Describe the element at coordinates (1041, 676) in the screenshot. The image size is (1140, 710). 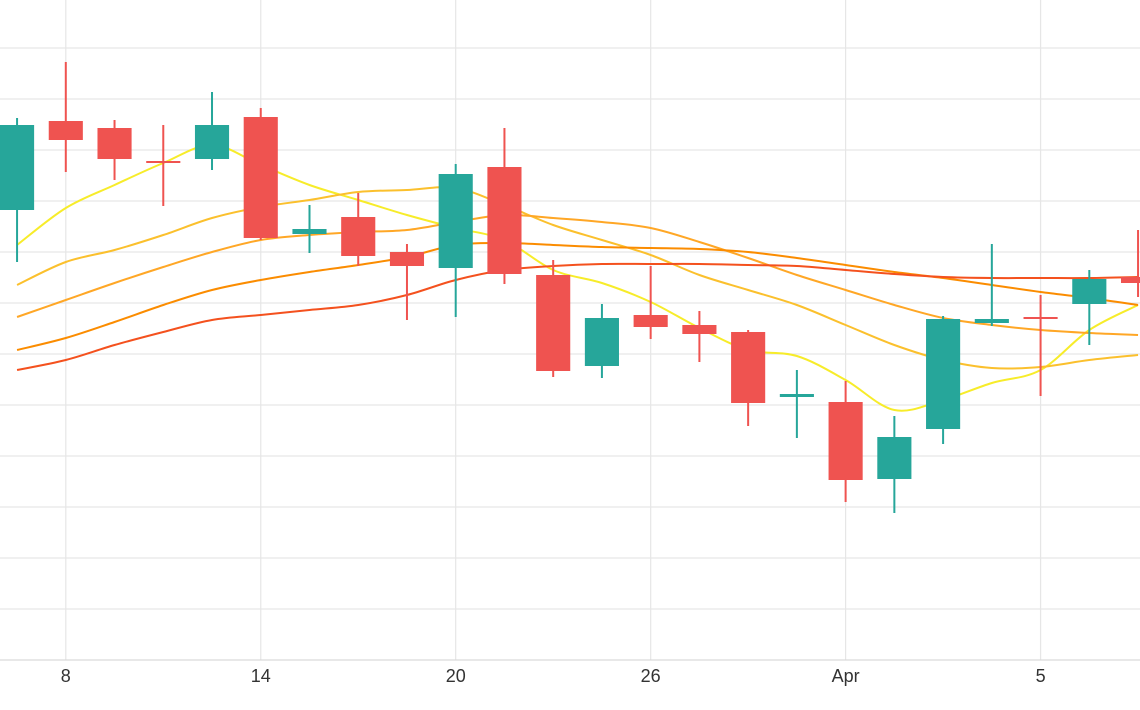
I see `x-tick-label: 5` at that location.